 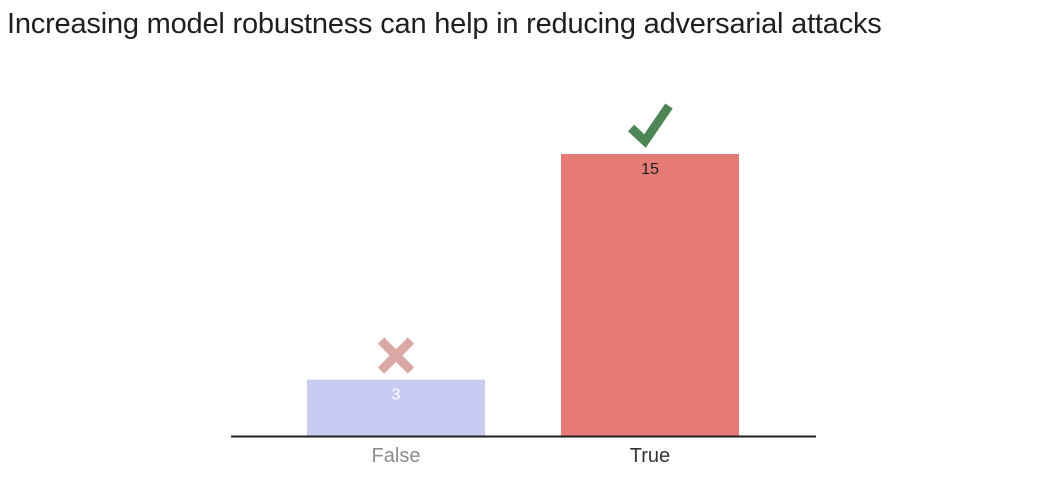 What do you see at coordinates (650, 456) in the screenshot?
I see `category-label-true: True` at bounding box center [650, 456].